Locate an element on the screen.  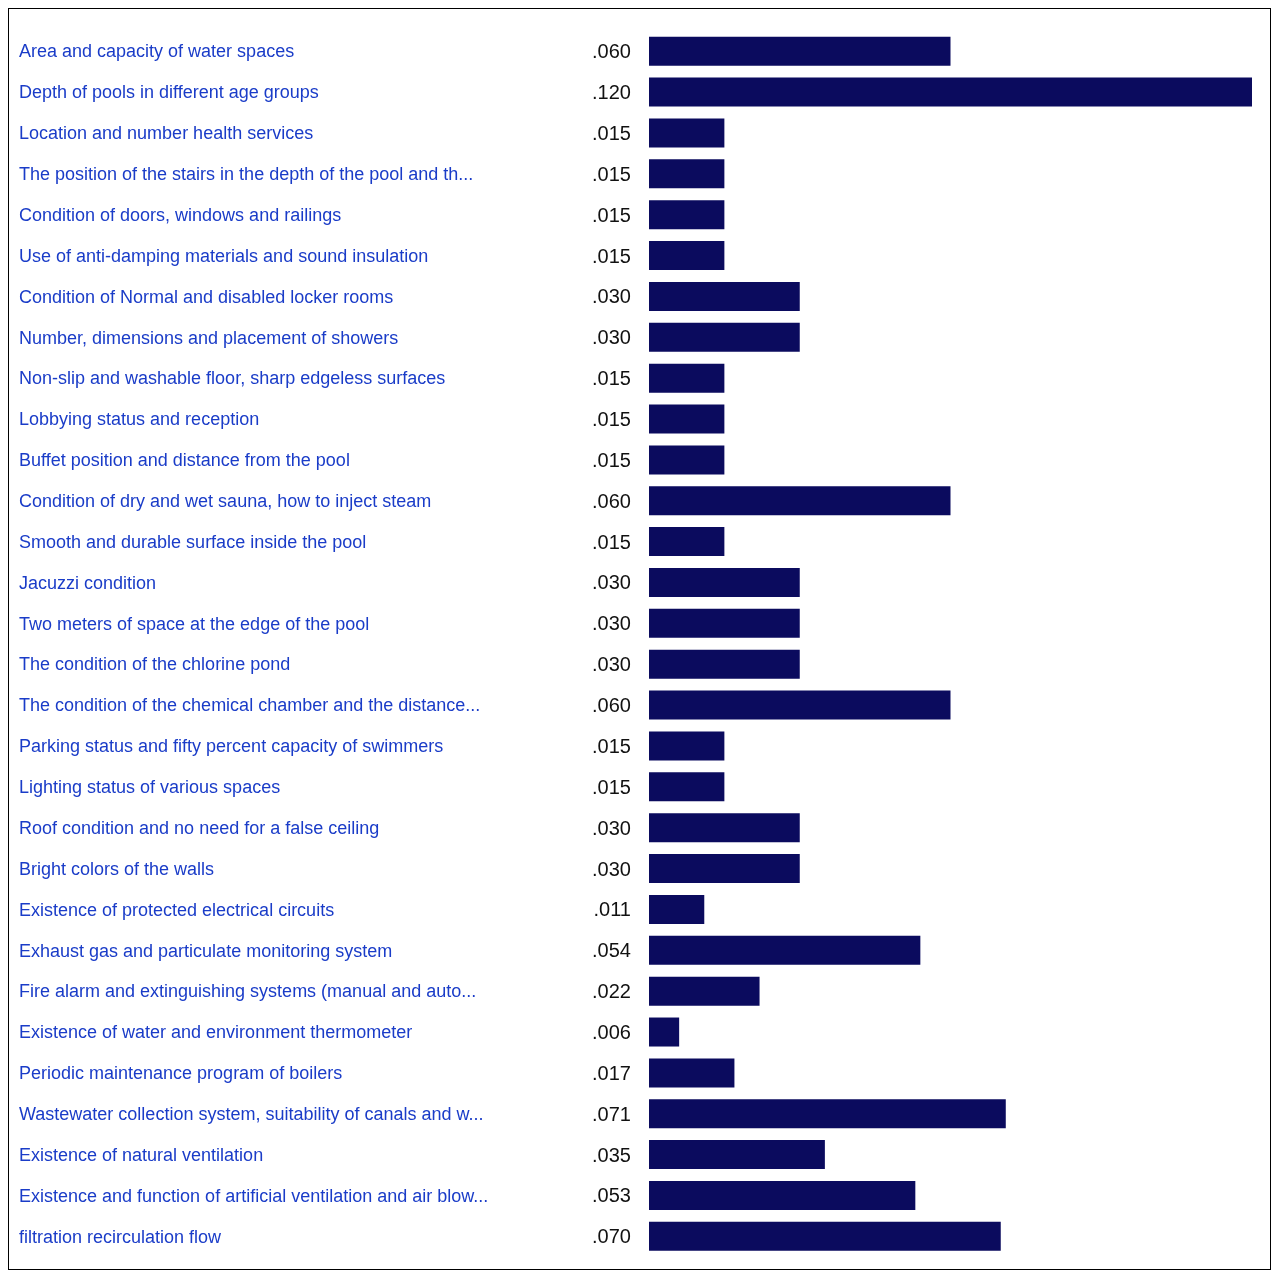
y-tick-label: Two meters of space at the edge of the pool is located at coordinates (194, 623).